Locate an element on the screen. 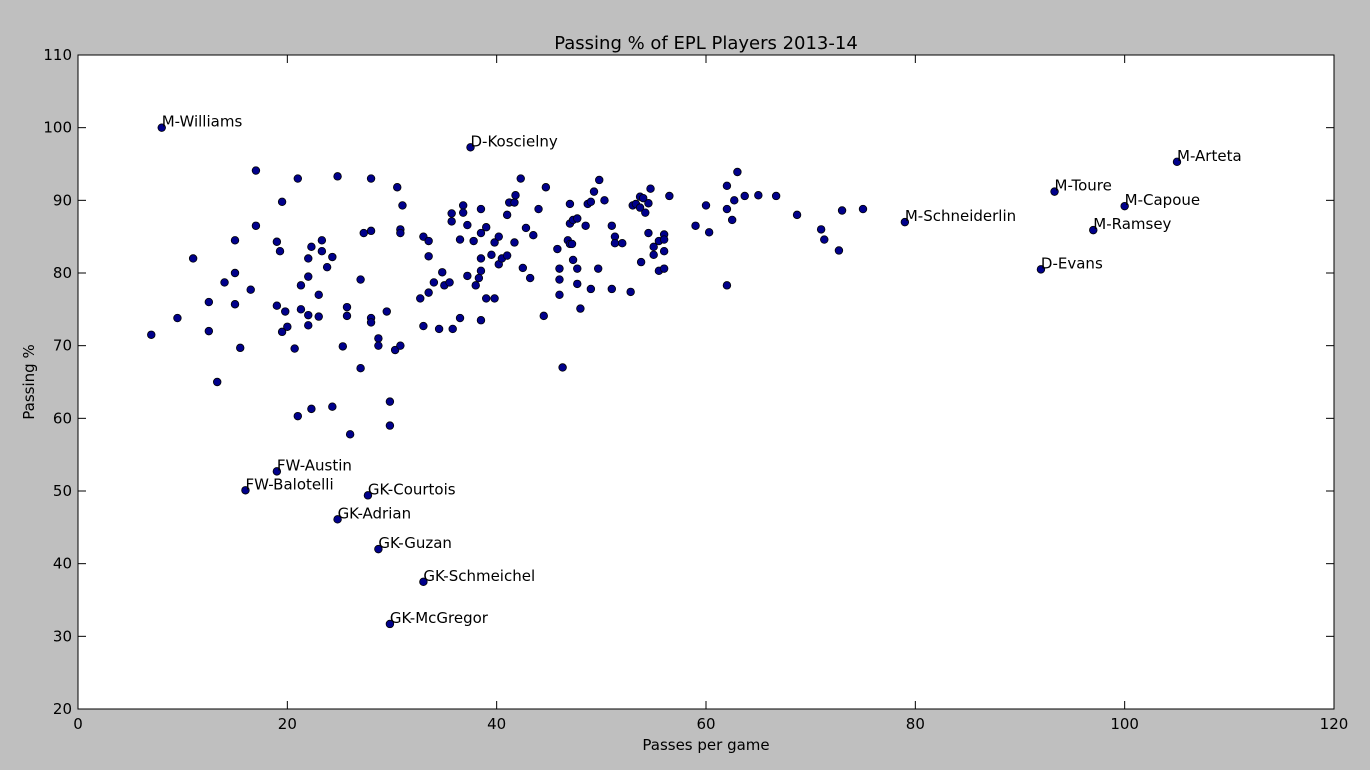 The width and height of the screenshot is (1370, 770). x-tick-label: 80 is located at coordinates (915, 724).